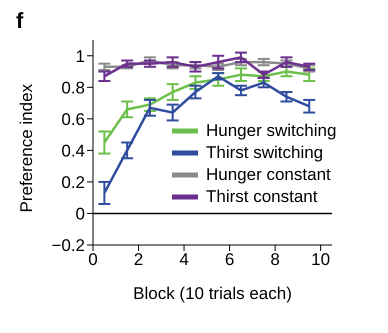 The width and height of the screenshot is (388, 333). I want to click on x-tick-label: 4, so click(184, 260).